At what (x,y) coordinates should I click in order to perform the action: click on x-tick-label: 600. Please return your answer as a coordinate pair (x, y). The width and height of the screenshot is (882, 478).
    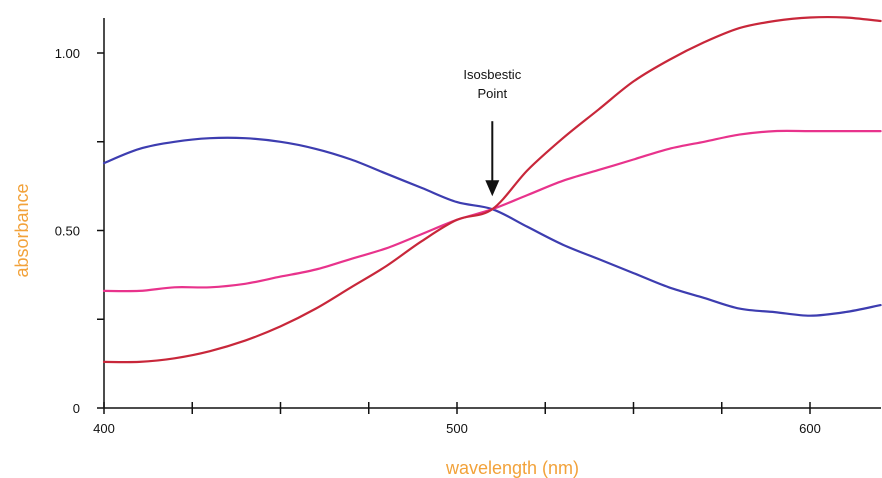
    Looking at the image, I should click on (810, 428).